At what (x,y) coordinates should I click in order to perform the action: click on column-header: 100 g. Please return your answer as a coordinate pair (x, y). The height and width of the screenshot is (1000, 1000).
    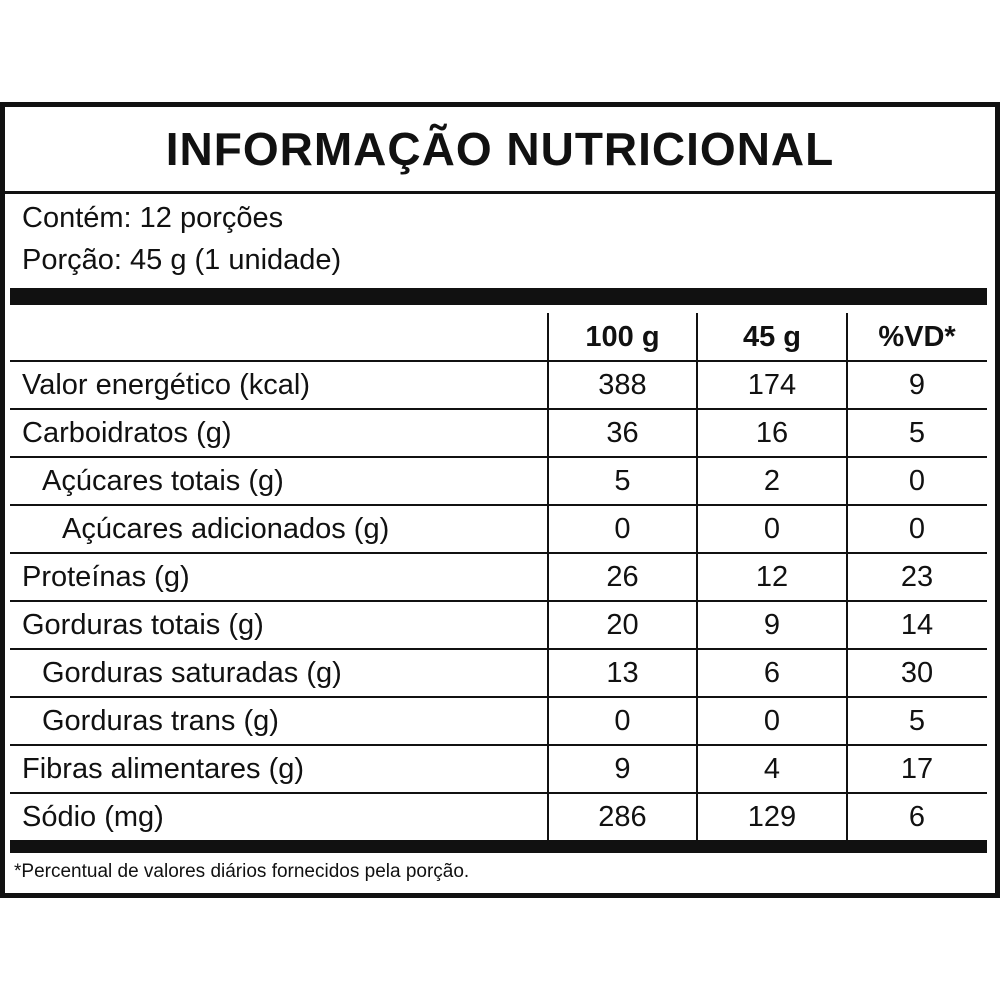
    Looking at the image, I should click on (622, 337).